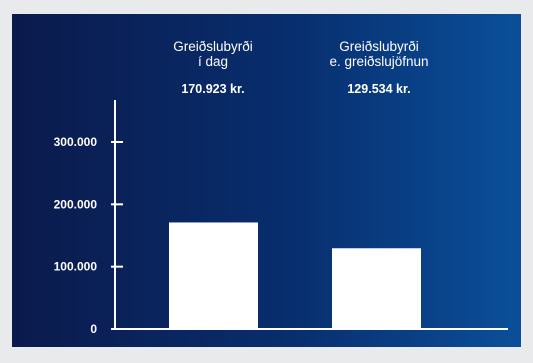 The width and height of the screenshot is (533, 363). What do you see at coordinates (379, 54) in the screenshot?
I see `category-label-1: Greiðslubyrði e. greiðslujöfnun` at bounding box center [379, 54].